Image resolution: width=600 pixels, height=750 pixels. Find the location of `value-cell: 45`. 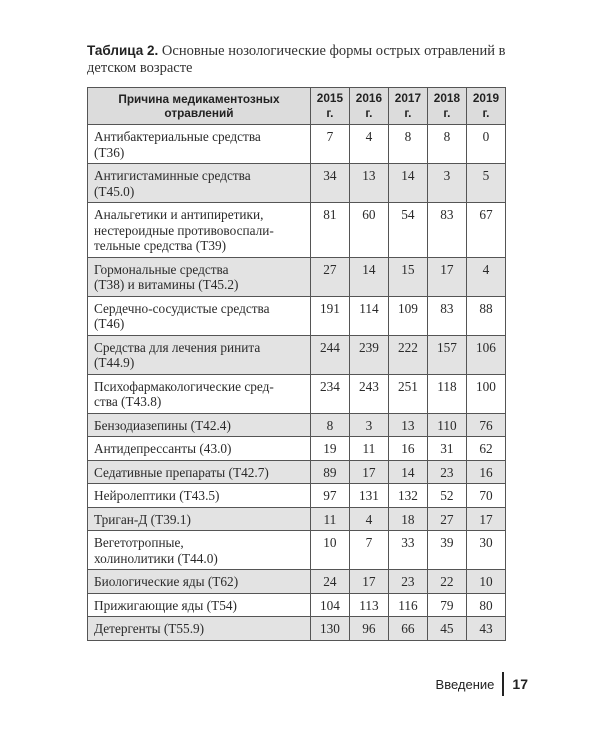

value-cell: 45 is located at coordinates (446, 628).